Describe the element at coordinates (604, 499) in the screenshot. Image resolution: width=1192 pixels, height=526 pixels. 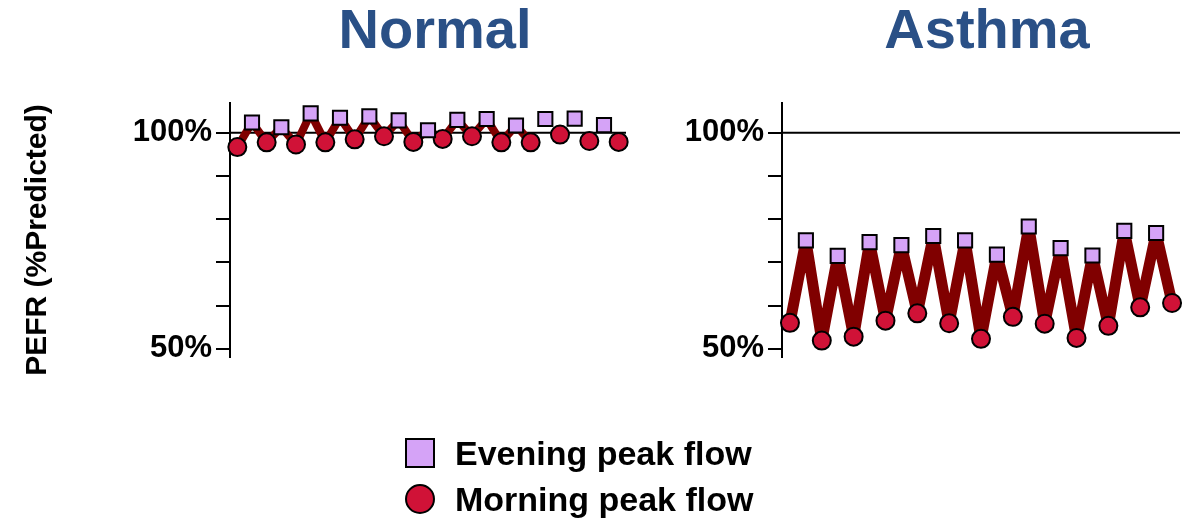
I see `legend-label: Morning peak flow` at that location.